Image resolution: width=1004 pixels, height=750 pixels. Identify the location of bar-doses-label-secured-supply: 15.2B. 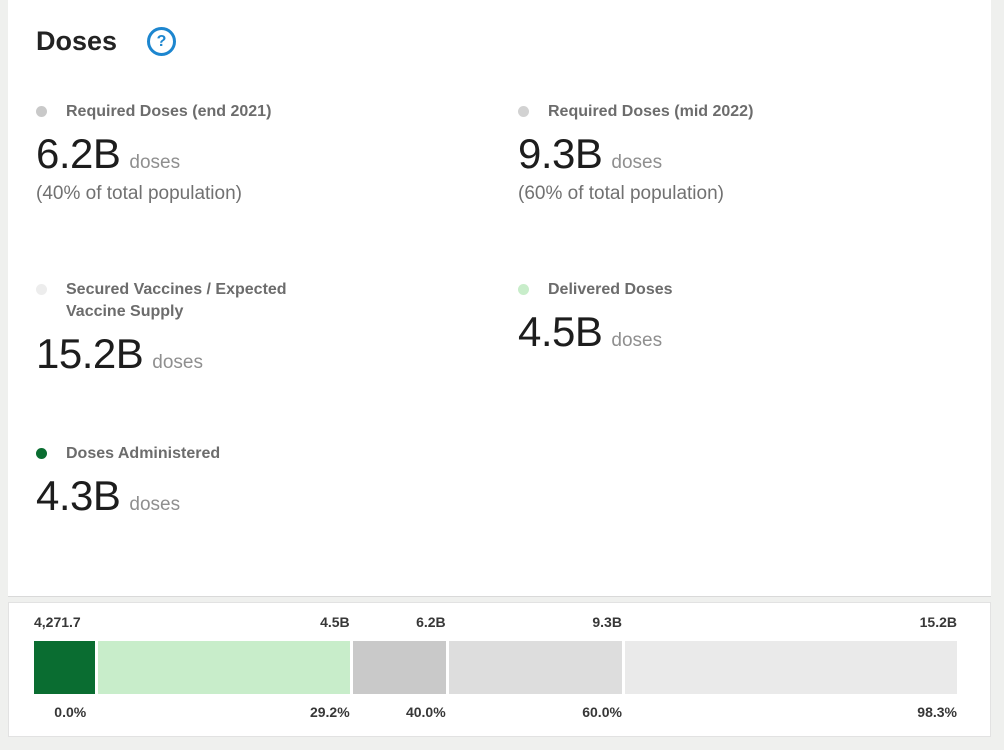
(938, 622).